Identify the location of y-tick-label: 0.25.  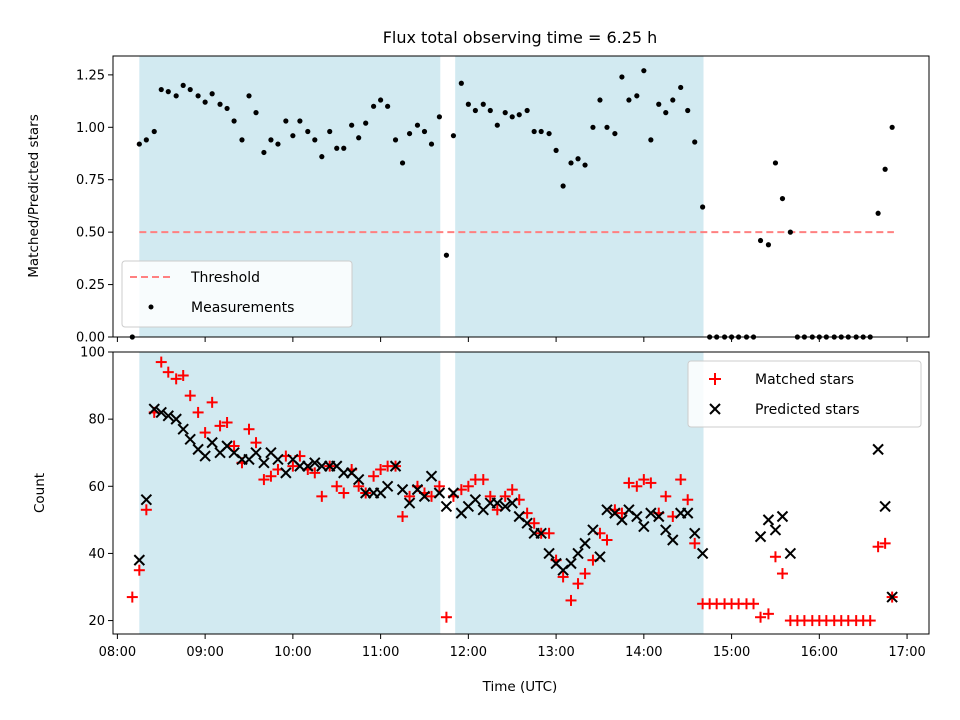
(90, 285).